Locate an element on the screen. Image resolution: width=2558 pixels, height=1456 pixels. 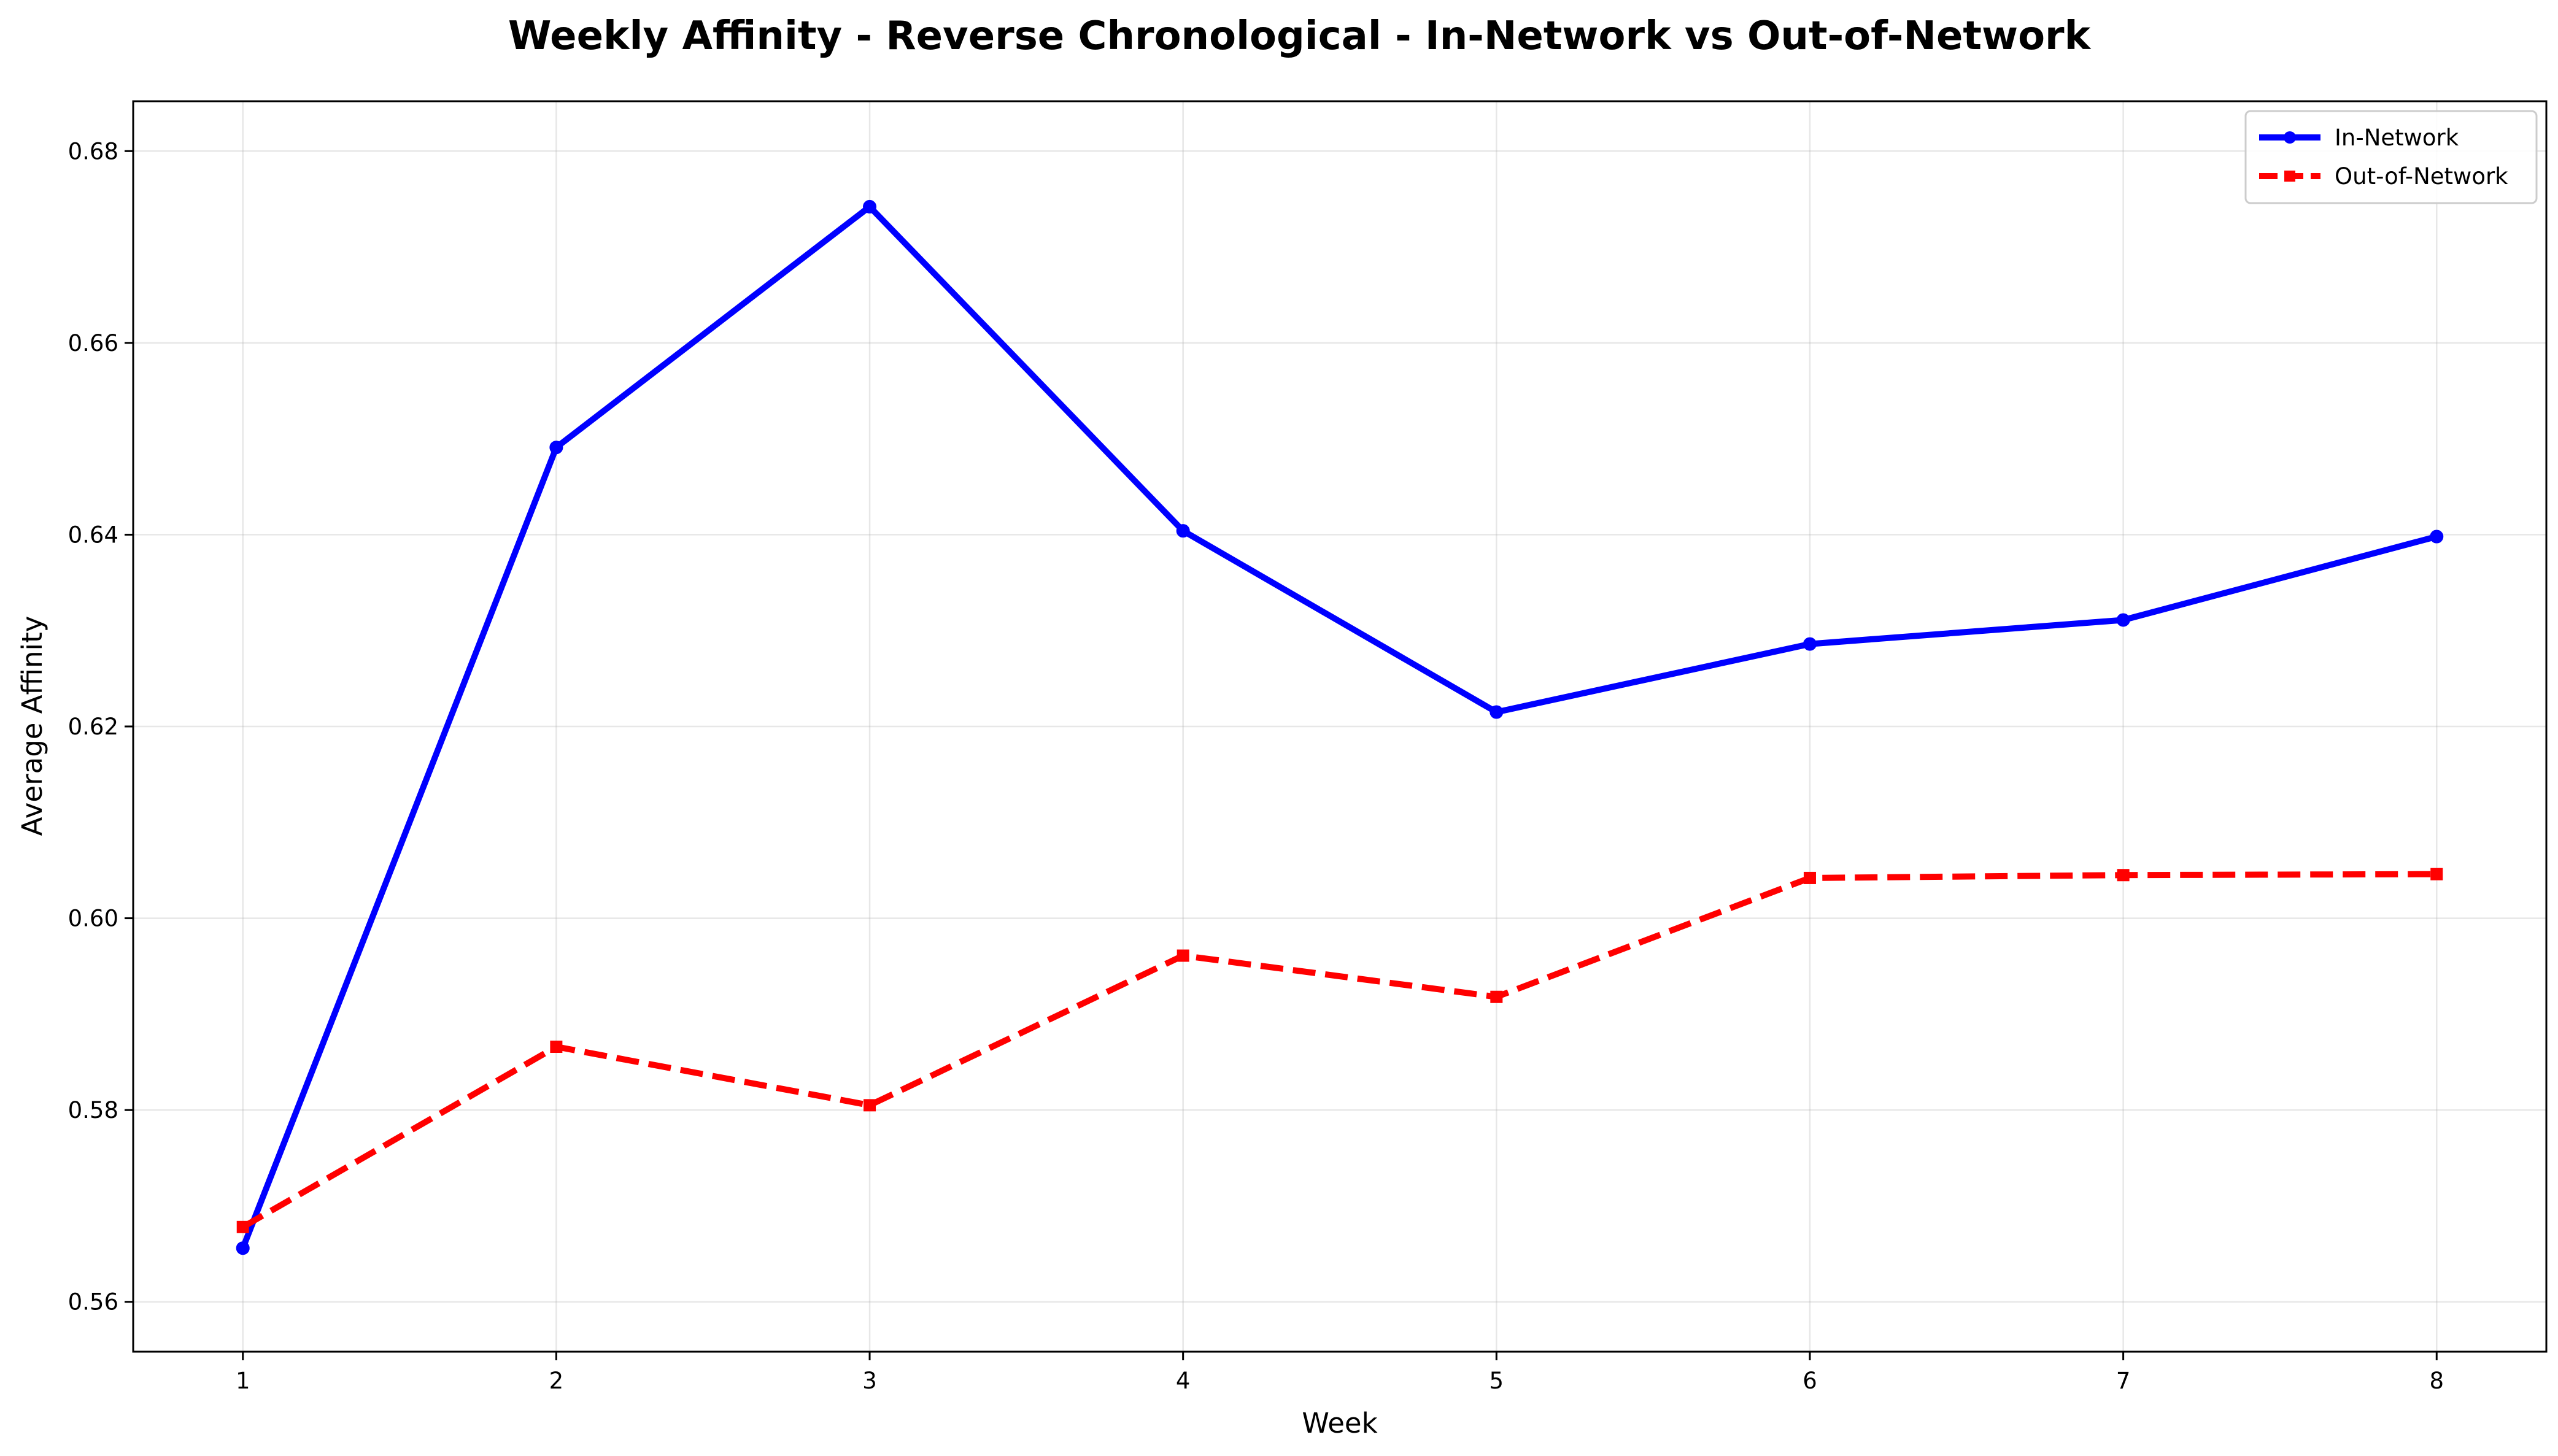
legend-label: In-Network is located at coordinates (2397, 138).